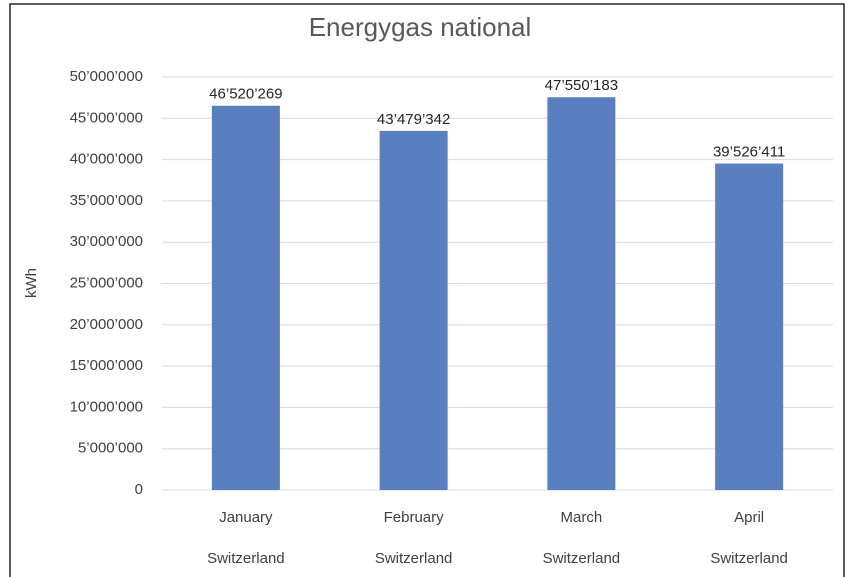  Describe the element at coordinates (106, 200) in the screenshot. I see `y-tick-label: 35’000’000` at that location.